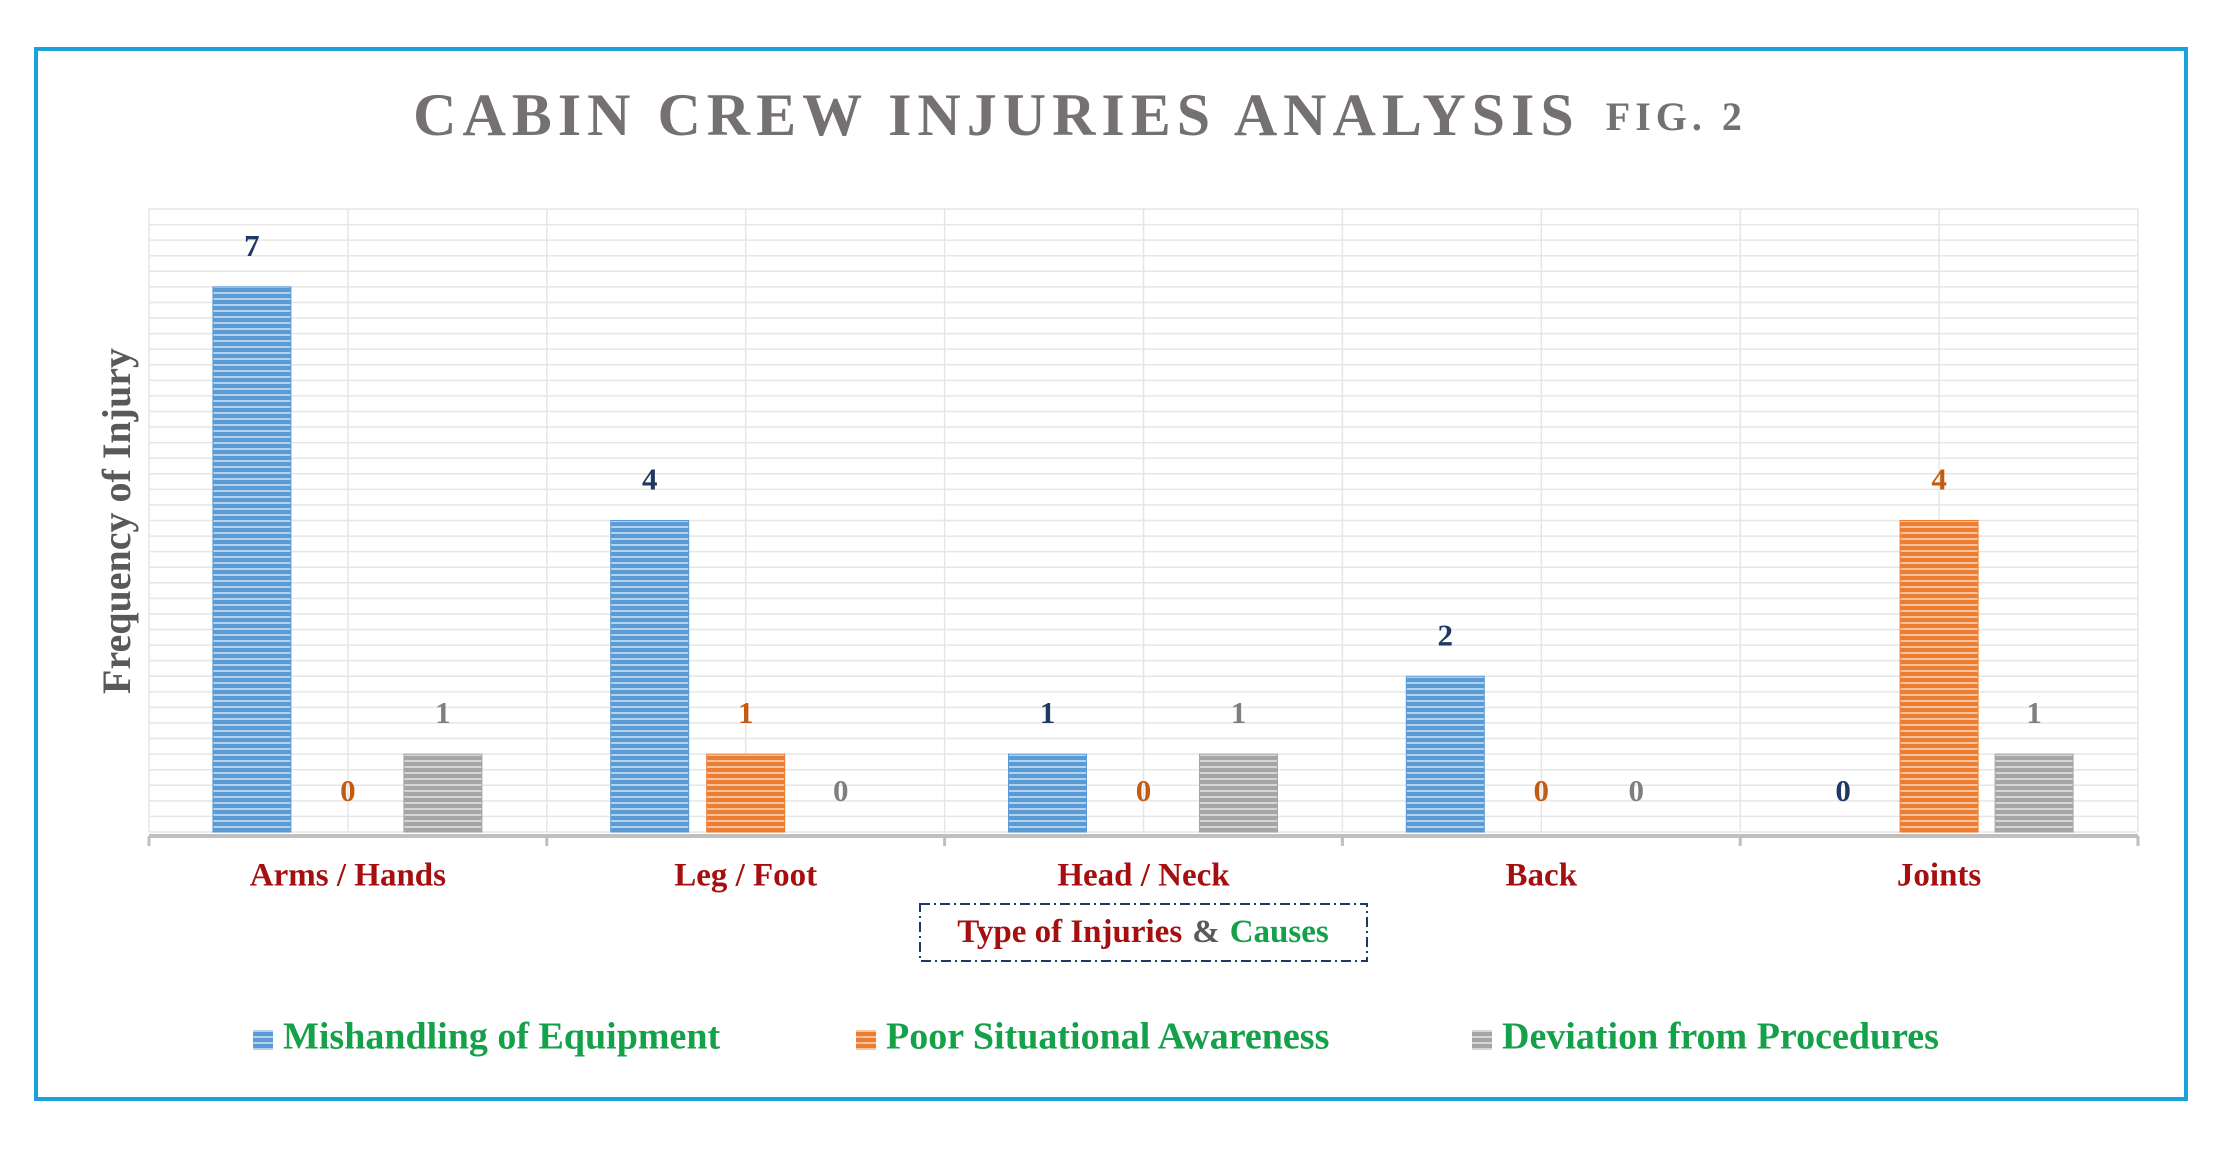 This screenshot has height=1158, width=2225. Describe the element at coordinates (1446, 634) in the screenshot. I see `data-label: 2` at that location.